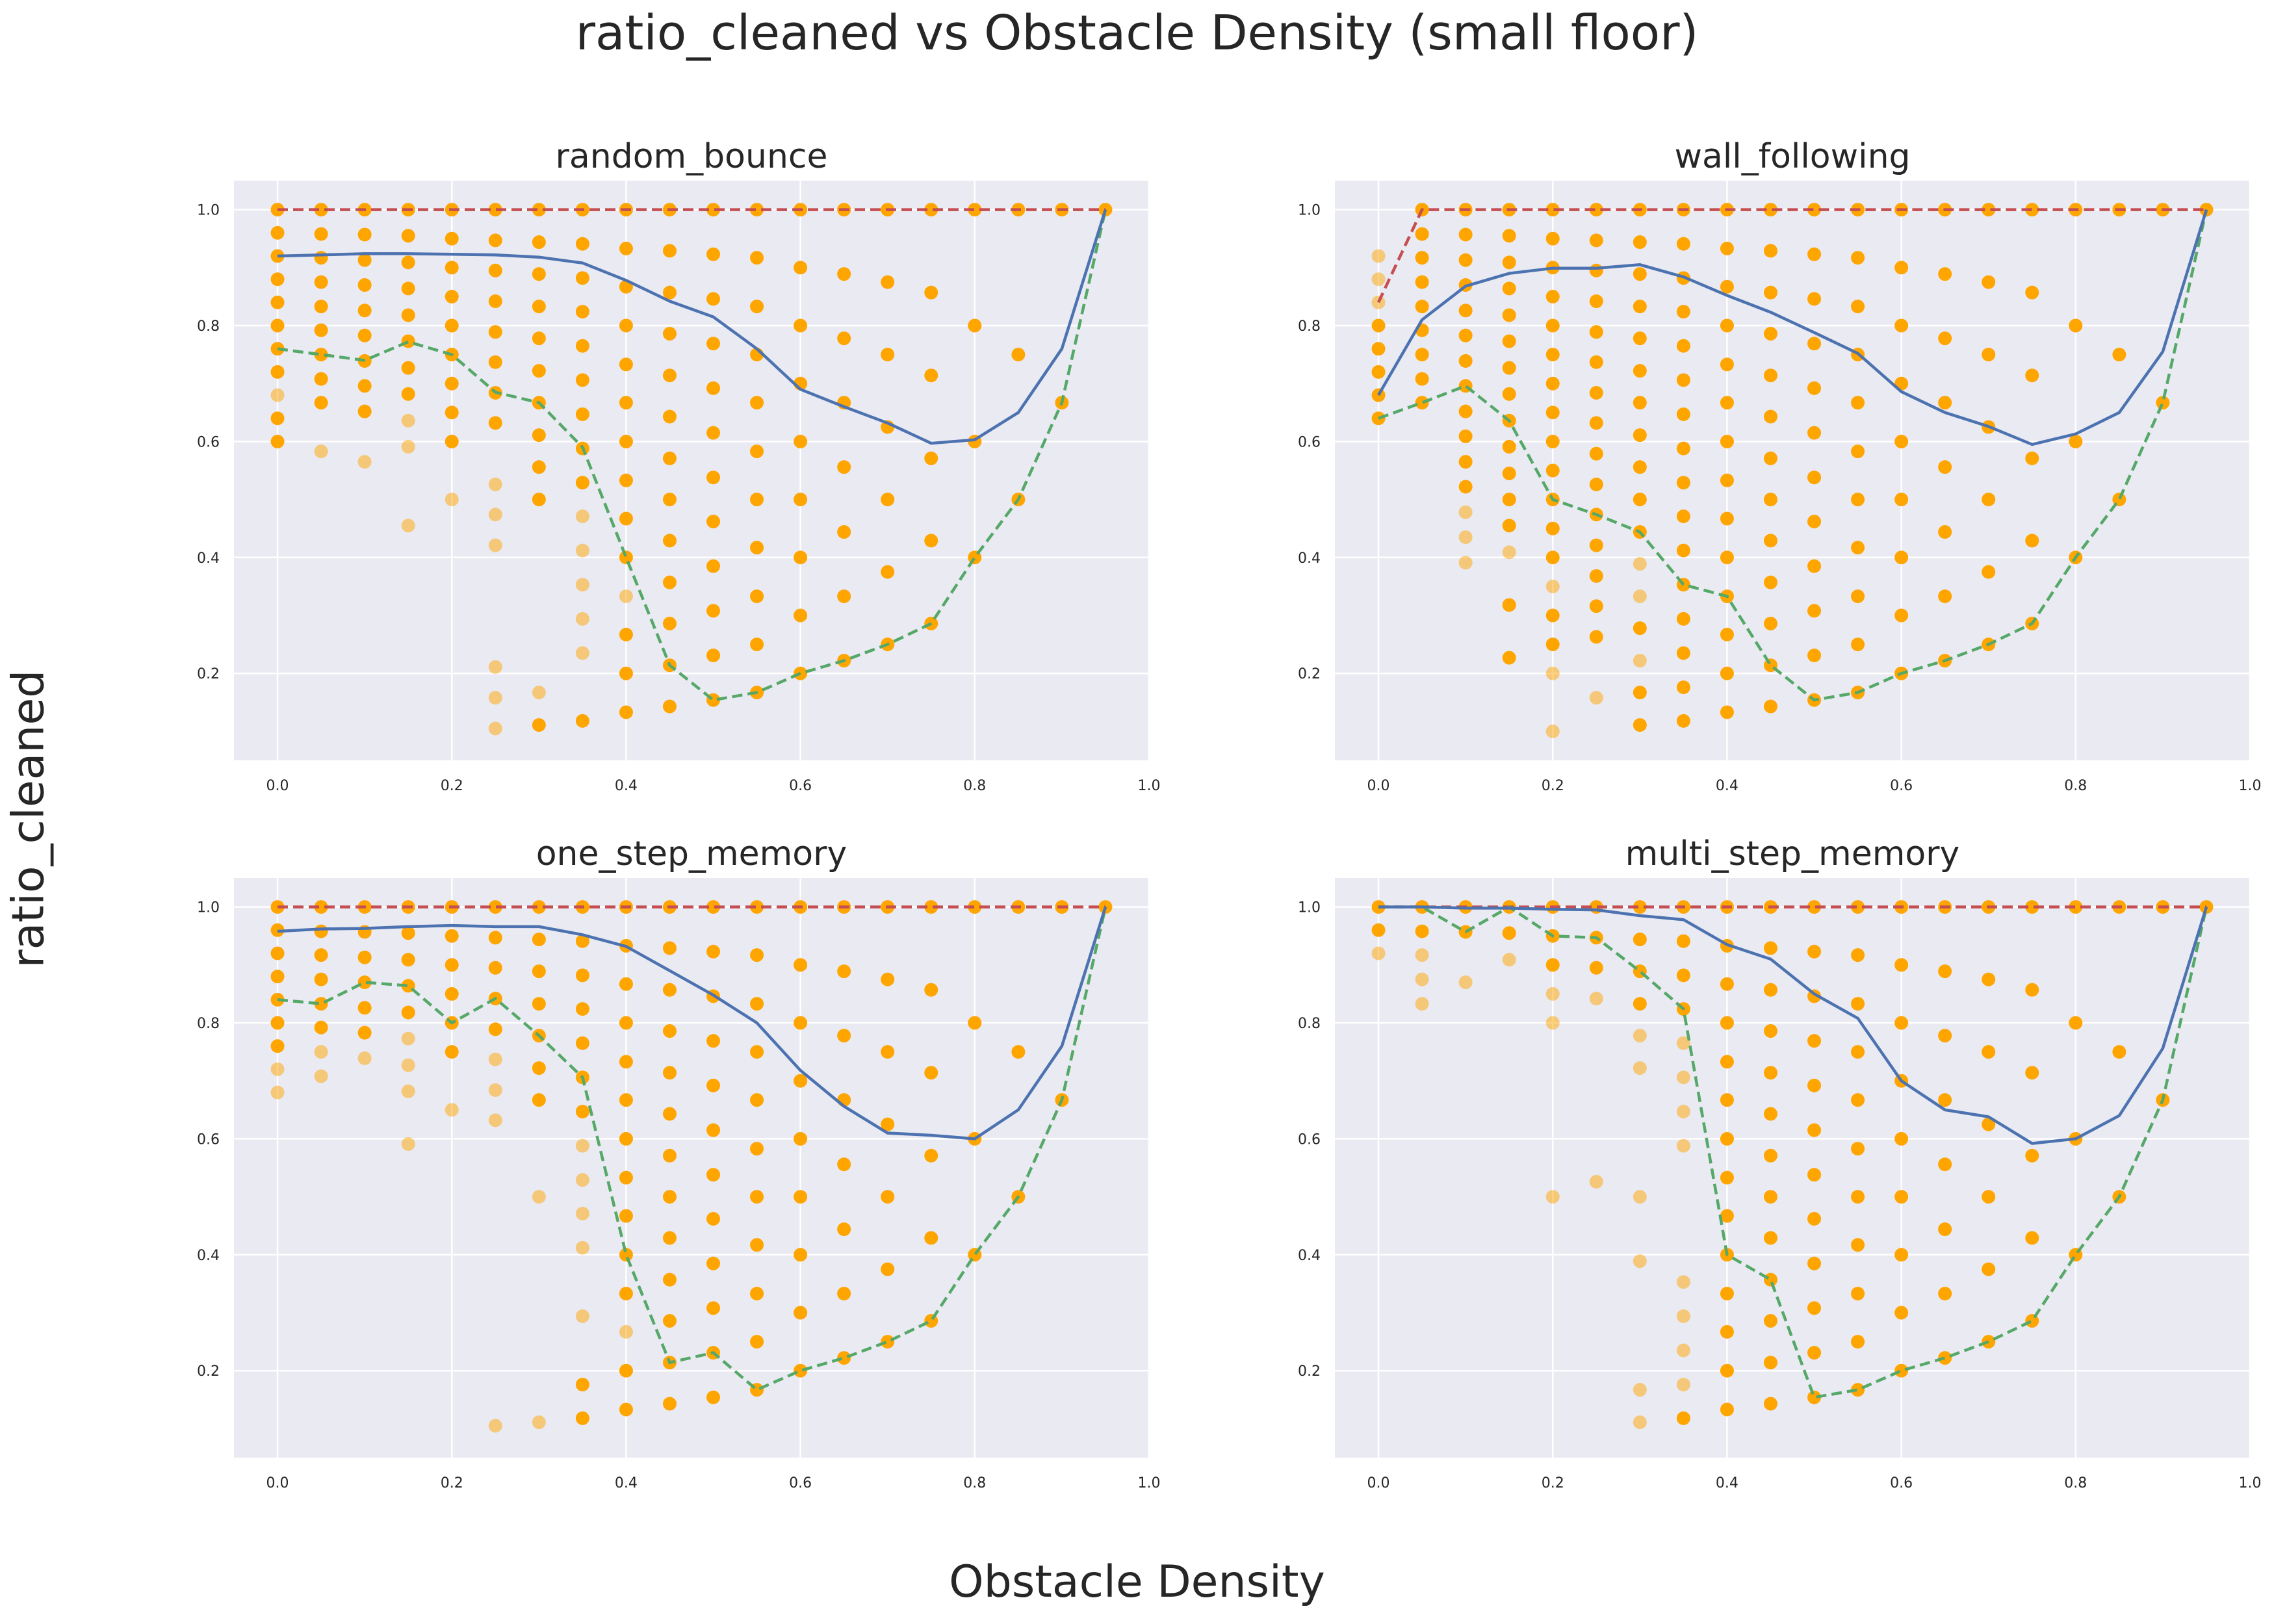  What do you see at coordinates (208, 1024) in the screenshot?
I see `y-tick-label: 0.8` at bounding box center [208, 1024].